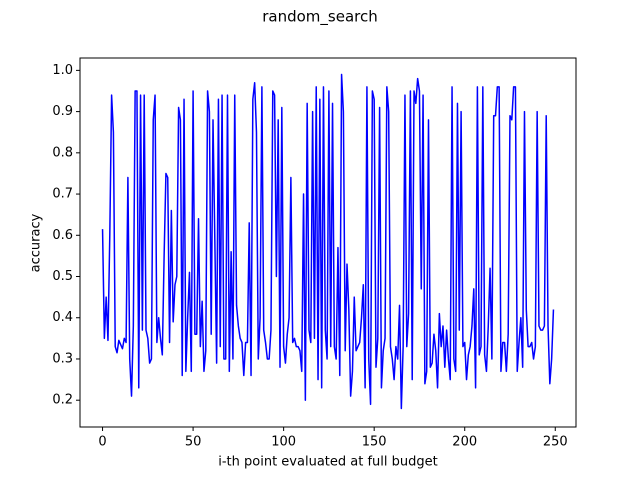 This screenshot has height=480, width=640. I want to click on x-tick-label: 0, so click(102, 442).